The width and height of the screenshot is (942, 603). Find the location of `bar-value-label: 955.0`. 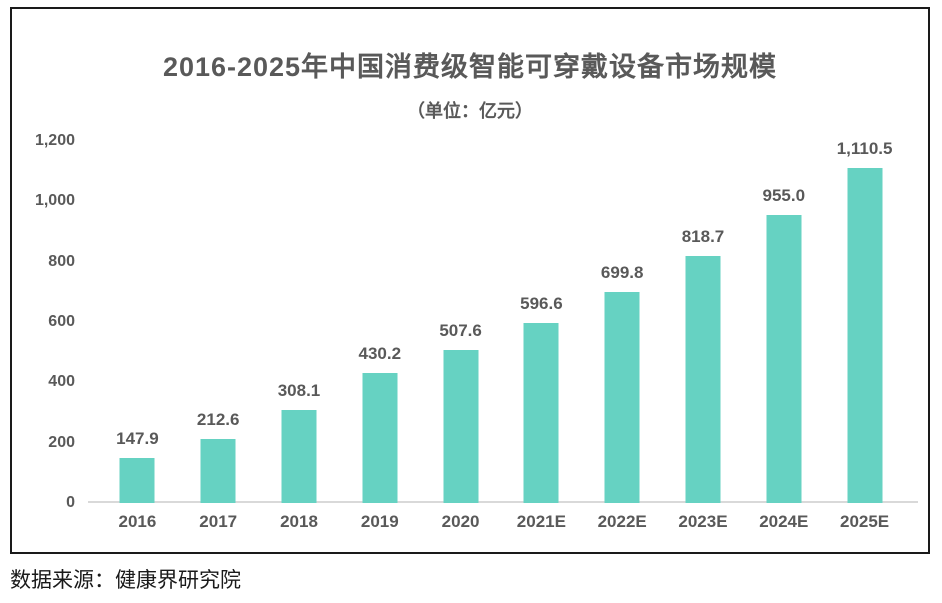

bar-value-label: 955.0 is located at coordinates (784, 195).